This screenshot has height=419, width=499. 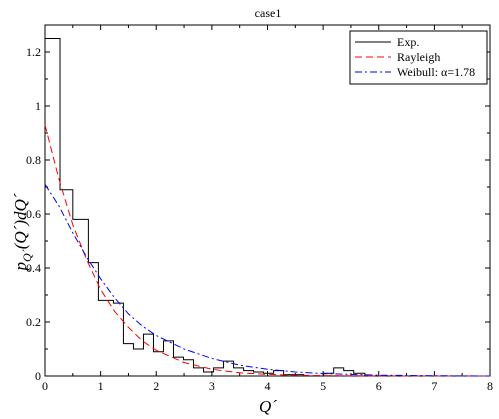 I want to click on legend-label: Exp., so click(x=408, y=42).